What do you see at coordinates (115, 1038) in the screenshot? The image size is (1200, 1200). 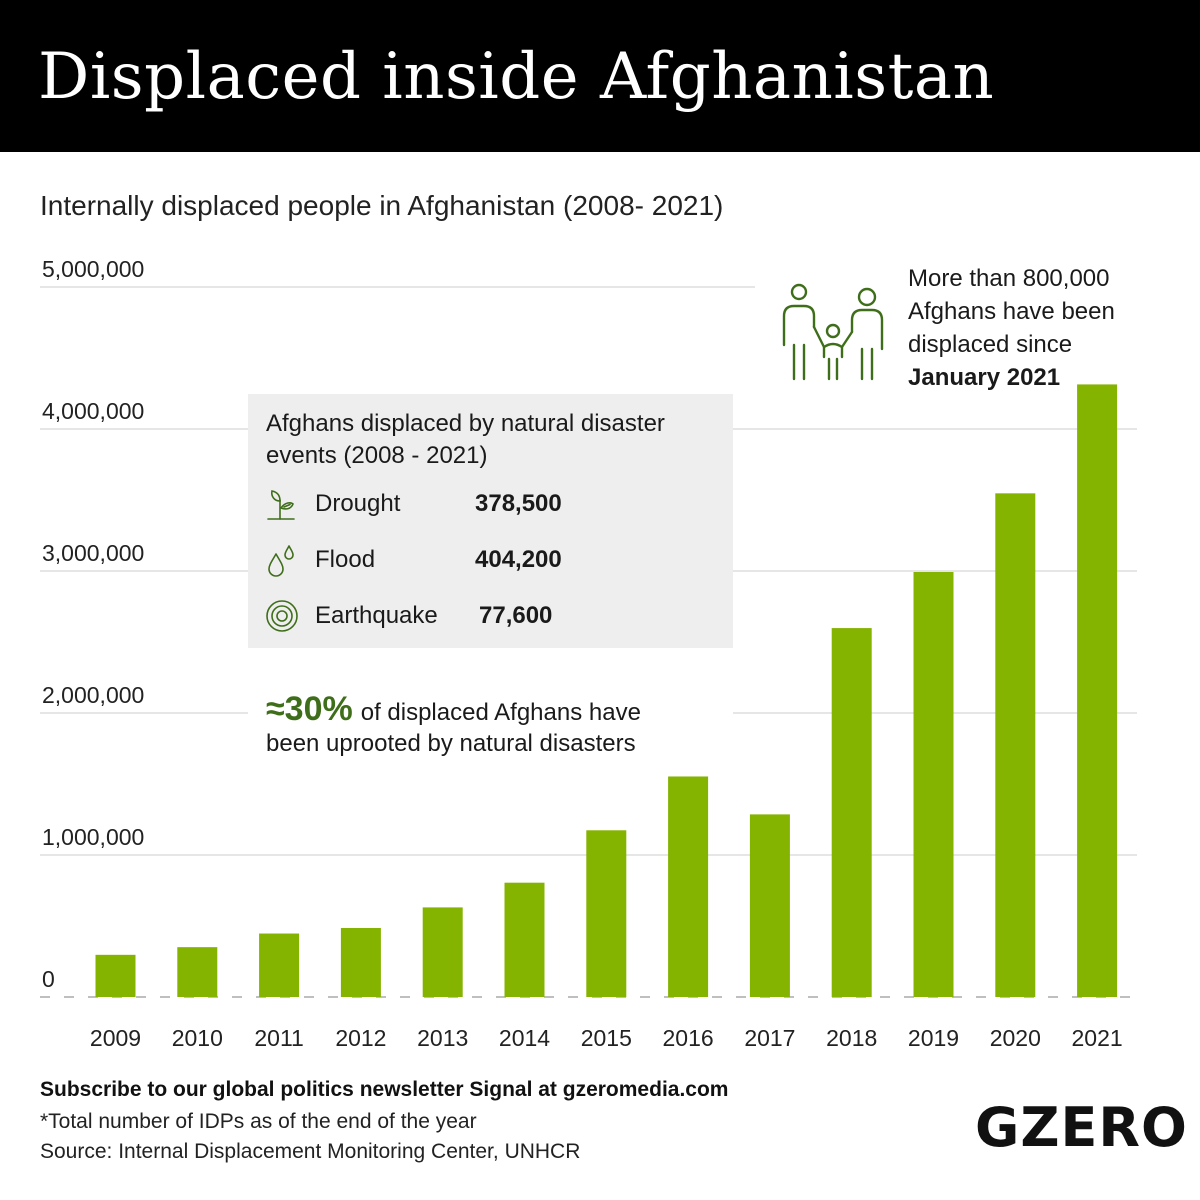 I see `x-tick-label: 2009` at bounding box center [115, 1038].